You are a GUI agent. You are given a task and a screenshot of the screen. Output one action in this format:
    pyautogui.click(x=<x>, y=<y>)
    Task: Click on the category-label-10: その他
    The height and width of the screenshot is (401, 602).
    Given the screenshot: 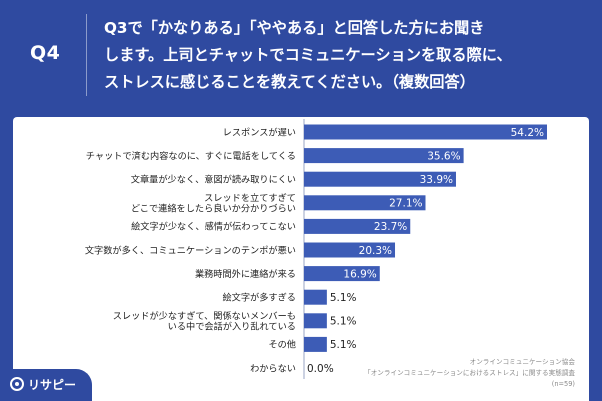 What is the action you would take?
    pyautogui.click(x=282, y=345)
    